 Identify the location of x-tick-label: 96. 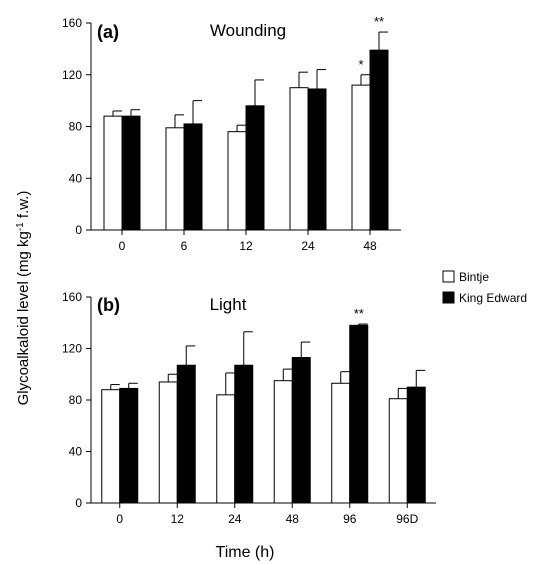
(350, 519).